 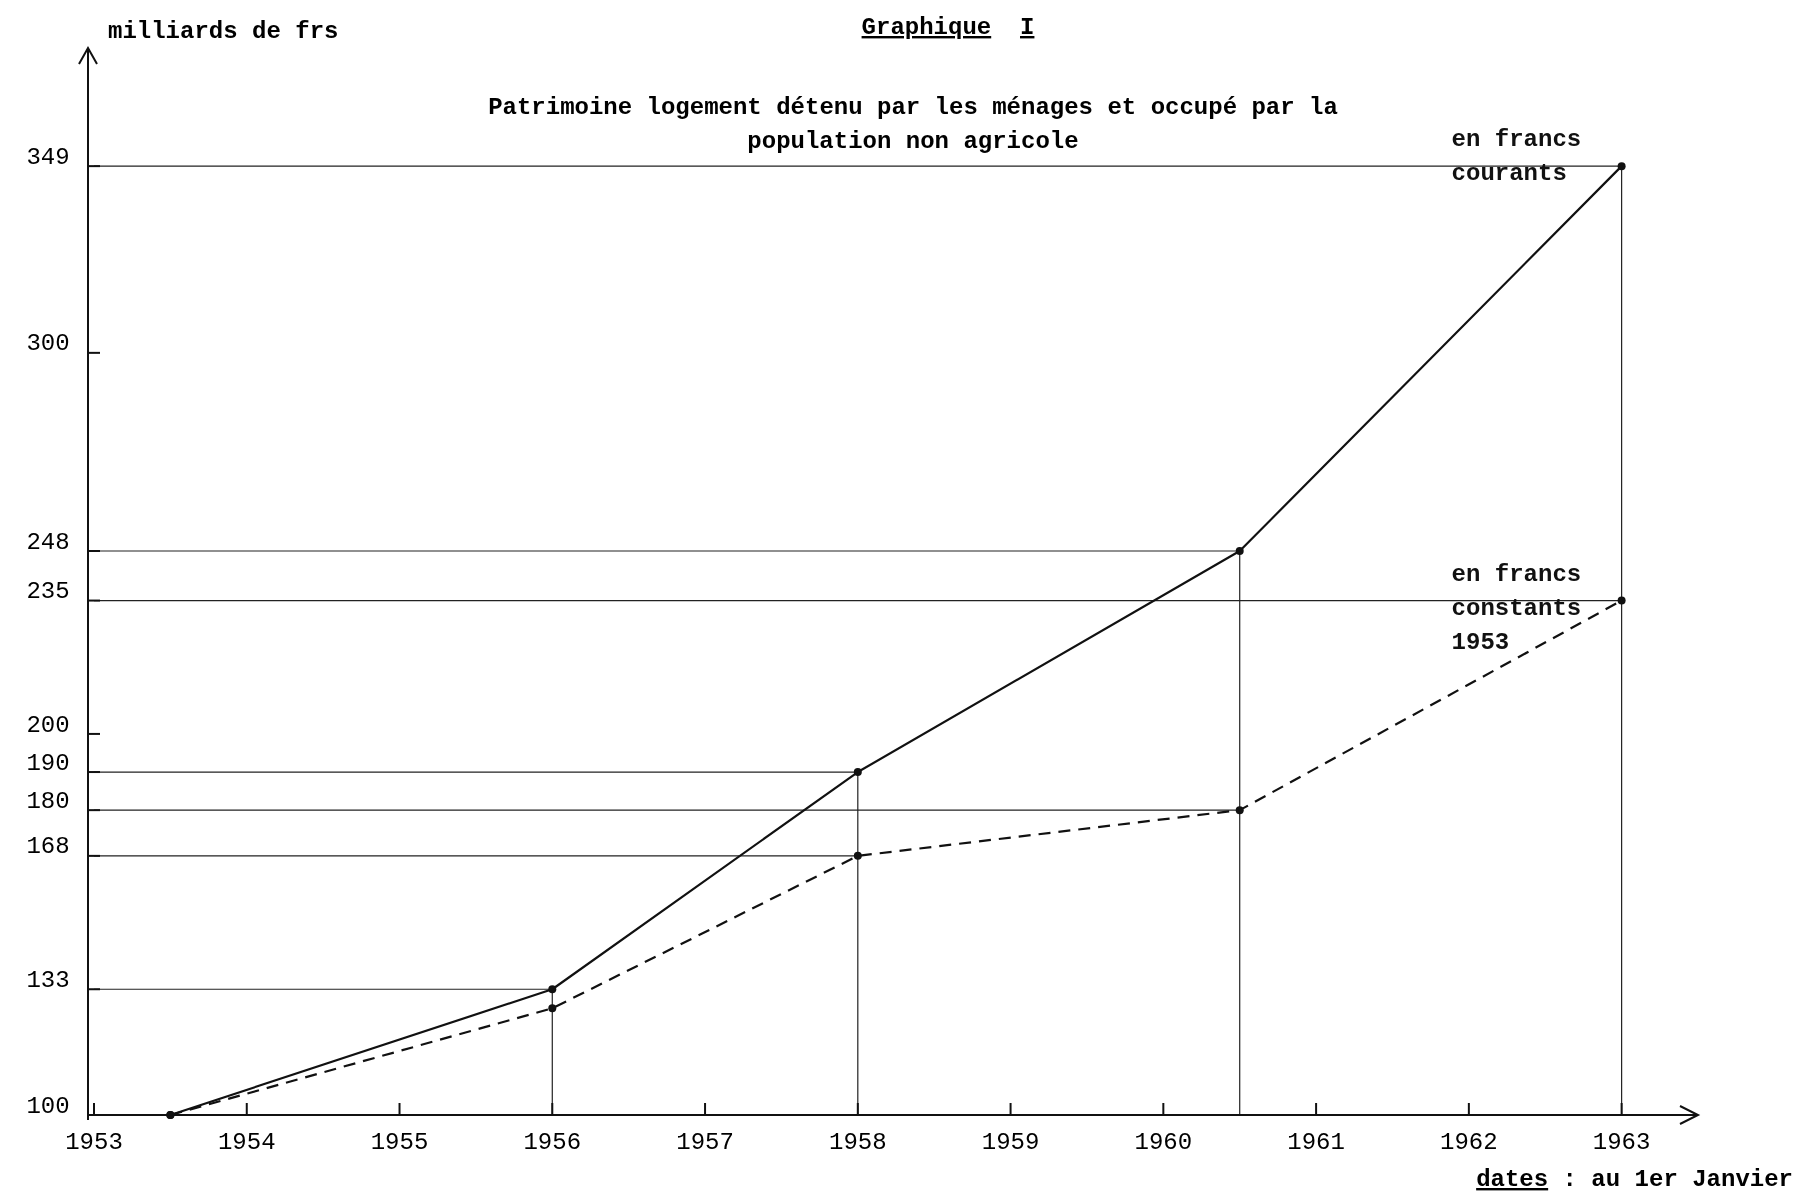 I want to click on x-tick-label: 1955, so click(x=399, y=1142).